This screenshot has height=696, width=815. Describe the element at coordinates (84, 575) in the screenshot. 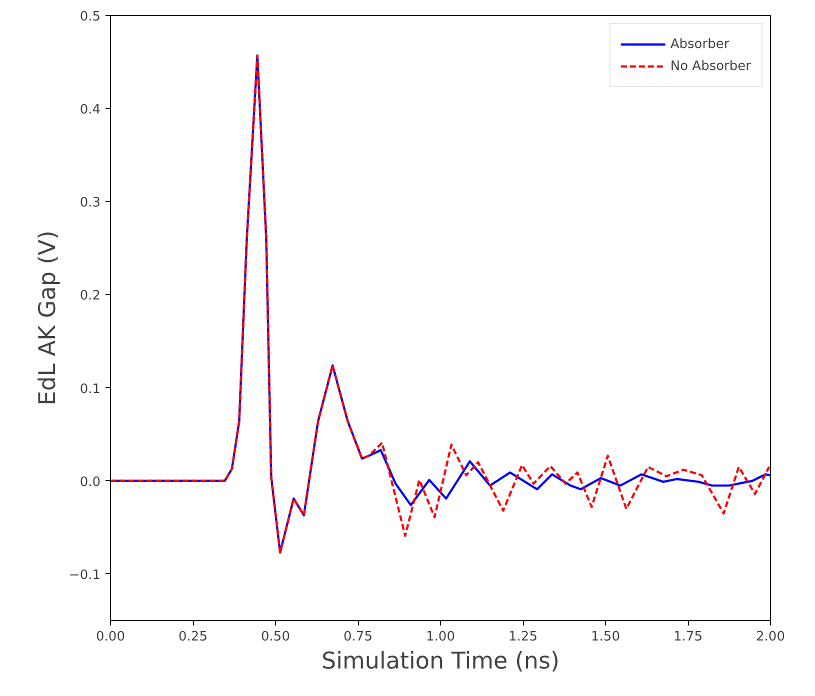

I see `y-tick-label: −0.1` at that location.